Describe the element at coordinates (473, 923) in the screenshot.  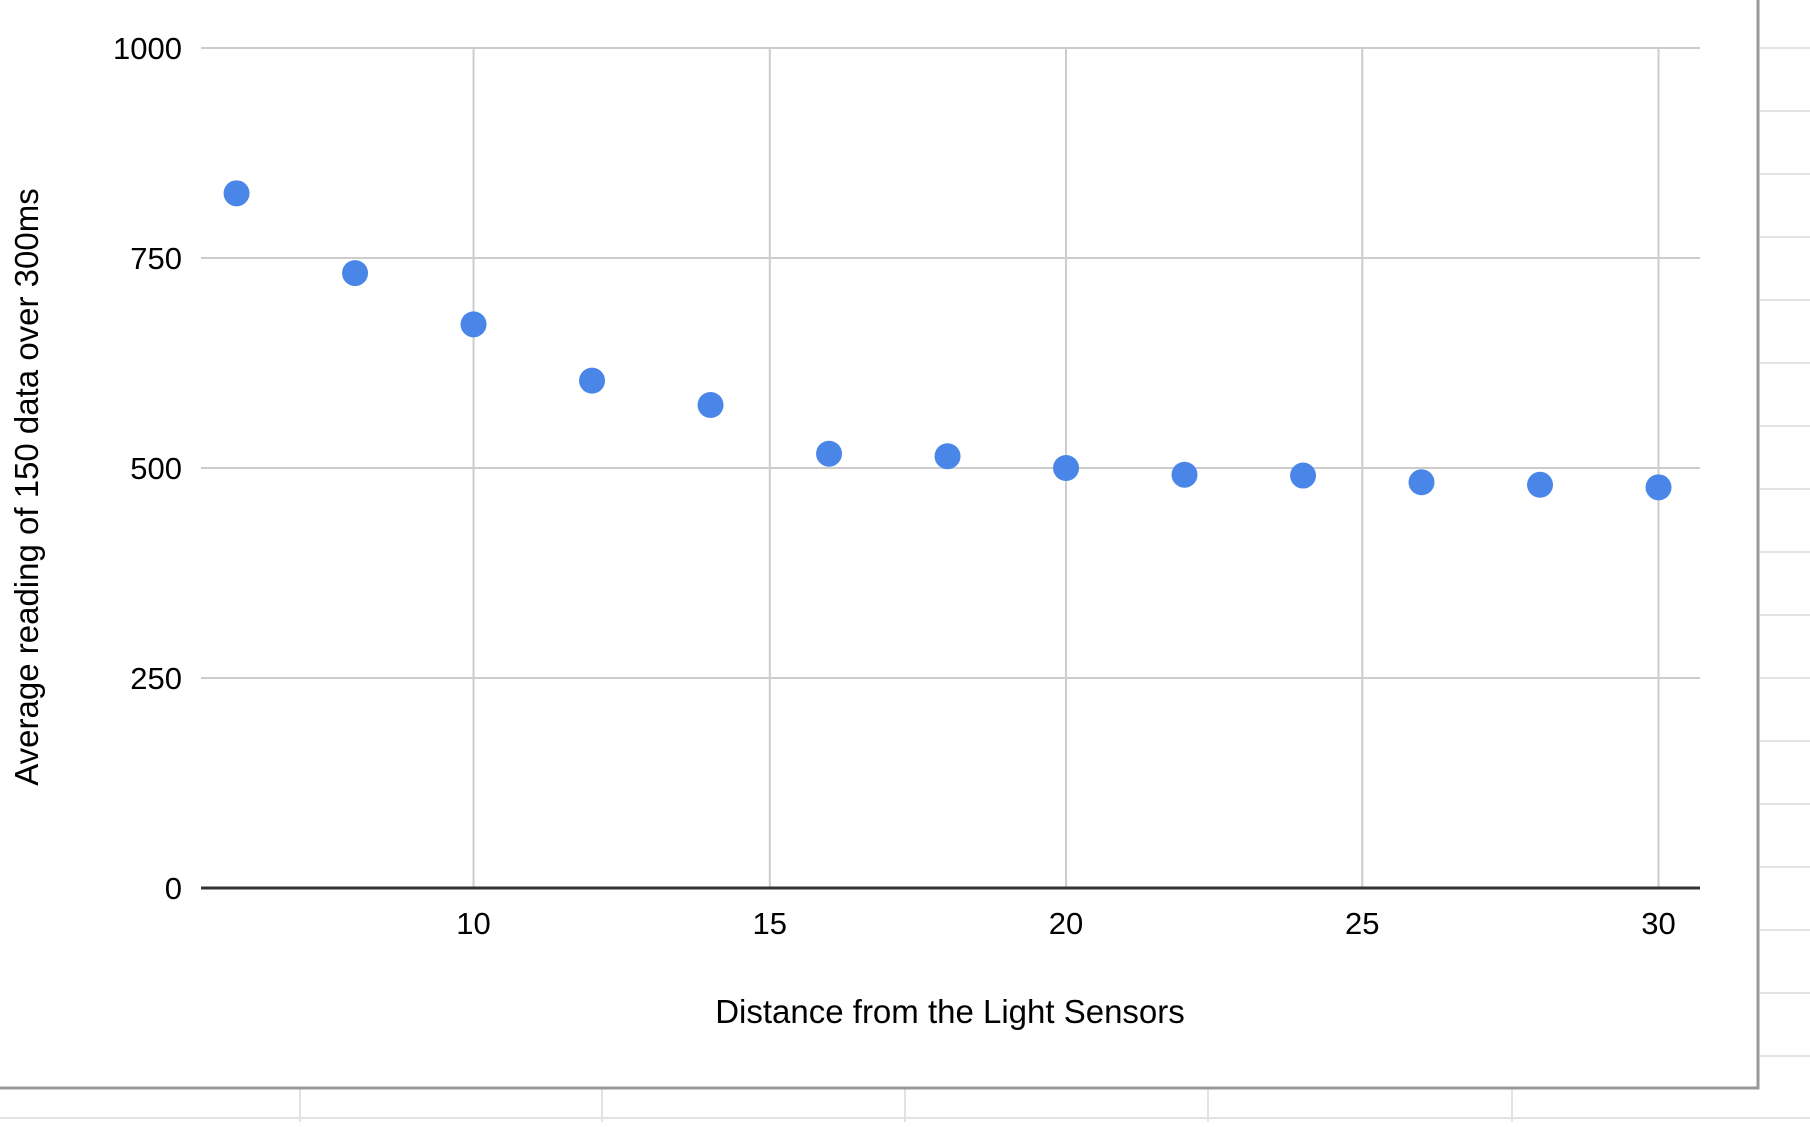
I see `x-tick-label: 10` at that location.